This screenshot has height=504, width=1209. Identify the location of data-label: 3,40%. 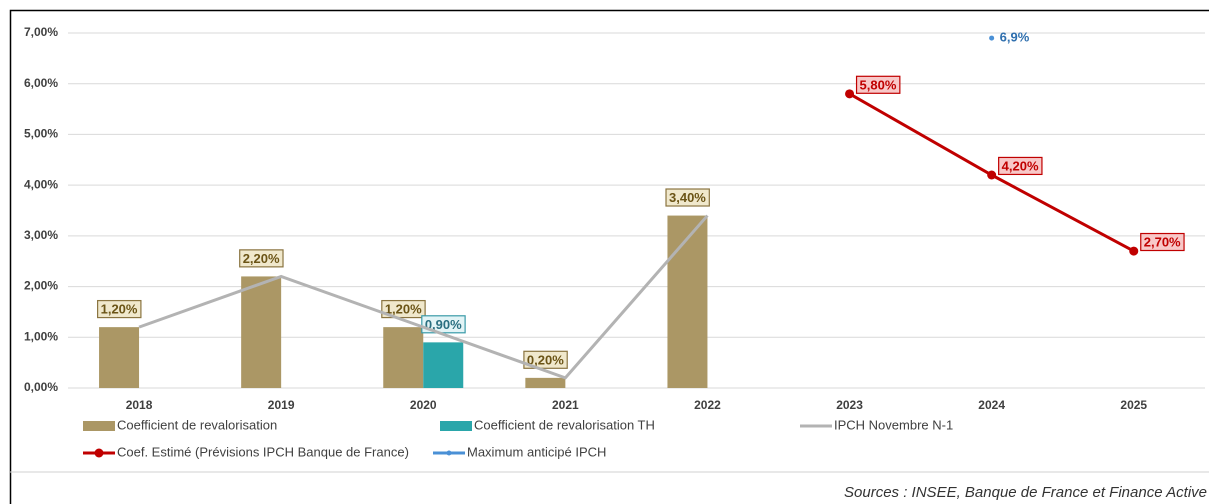
(687, 197).